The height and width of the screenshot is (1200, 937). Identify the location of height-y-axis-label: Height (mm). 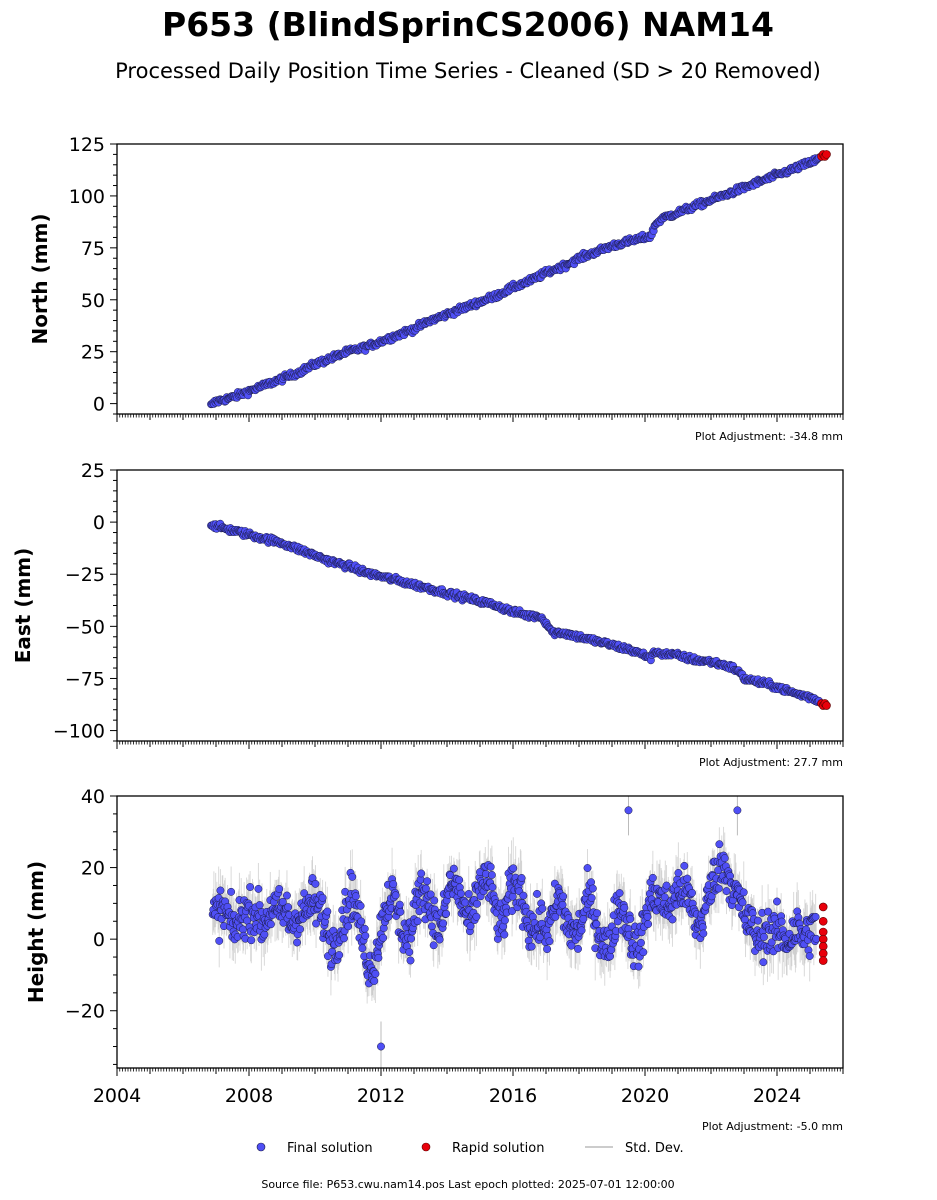
(36, 932).